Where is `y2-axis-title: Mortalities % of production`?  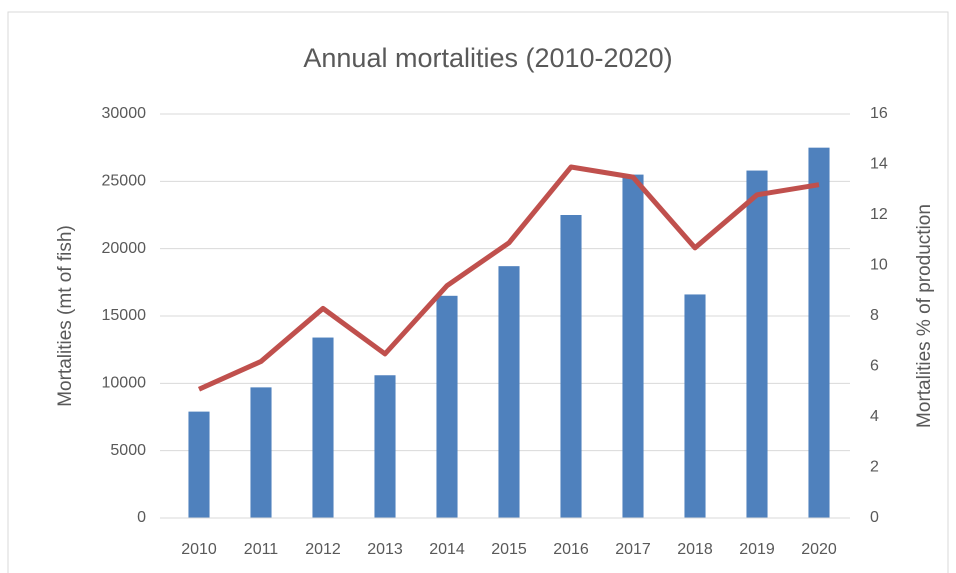
y2-axis-title: Mortalities % of production is located at coordinates (924, 316).